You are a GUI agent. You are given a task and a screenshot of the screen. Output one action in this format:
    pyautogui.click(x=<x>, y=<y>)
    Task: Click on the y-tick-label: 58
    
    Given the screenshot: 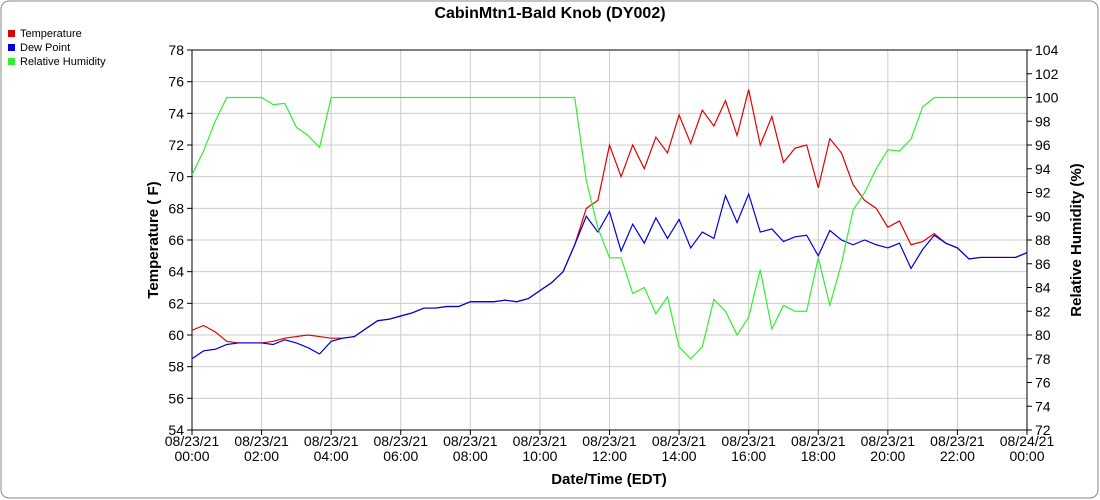 What is the action you would take?
    pyautogui.click(x=176, y=367)
    